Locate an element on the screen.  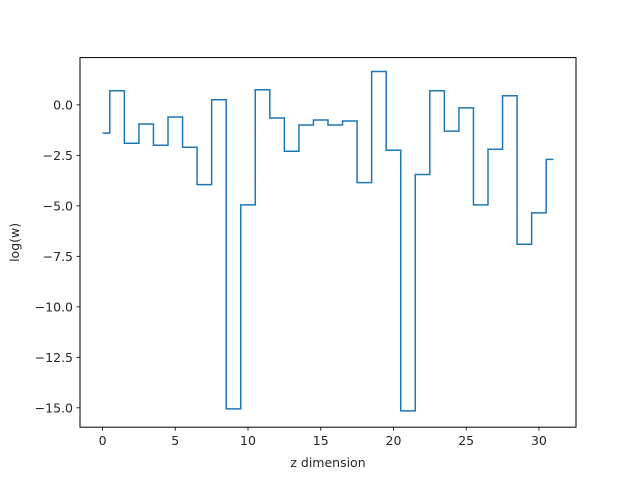
x-tick-label: 15 is located at coordinates (321, 440).